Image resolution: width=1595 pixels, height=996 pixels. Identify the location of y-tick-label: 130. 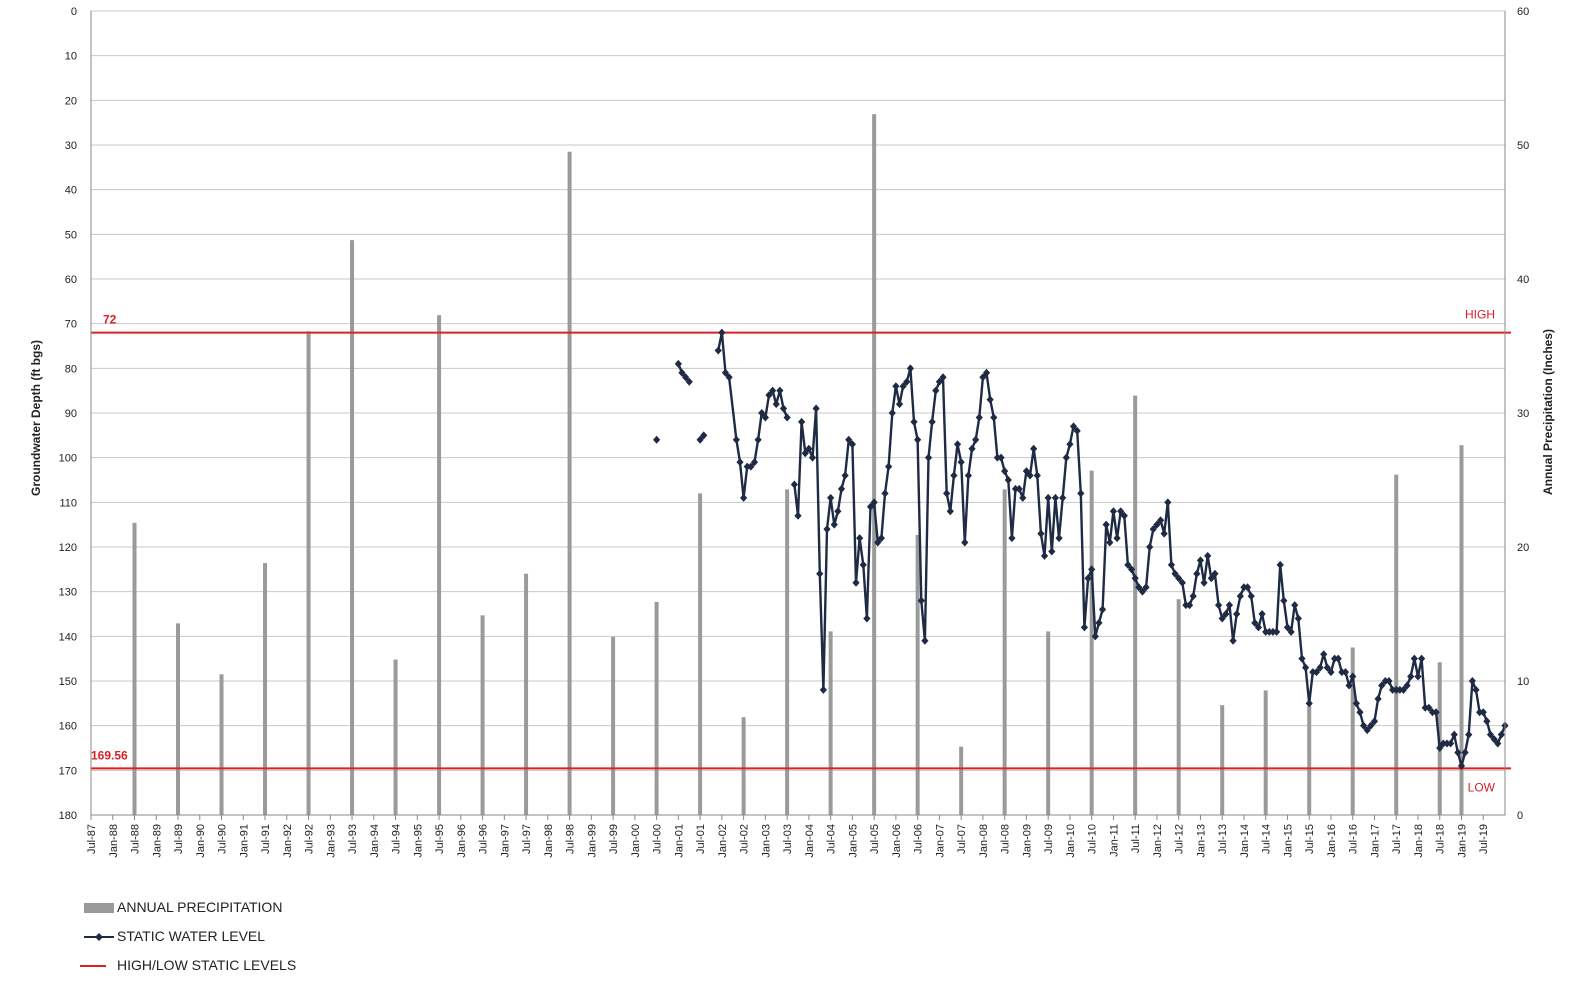
(68, 593).